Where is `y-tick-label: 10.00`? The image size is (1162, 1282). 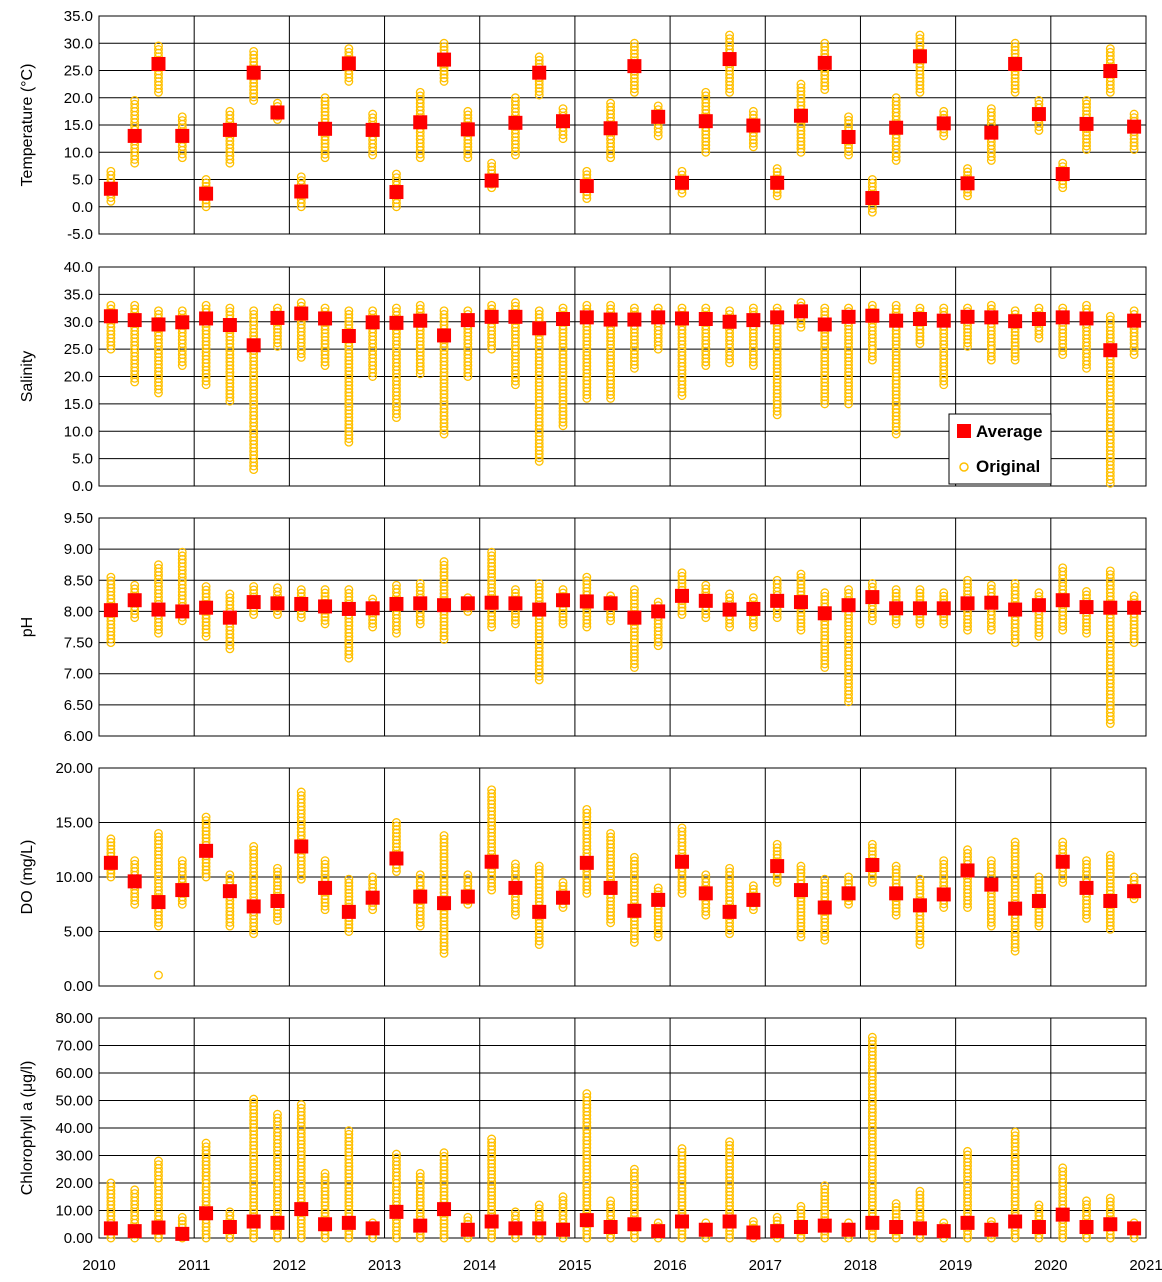
y-tick-label: 10.00 is located at coordinates (74, 1211).